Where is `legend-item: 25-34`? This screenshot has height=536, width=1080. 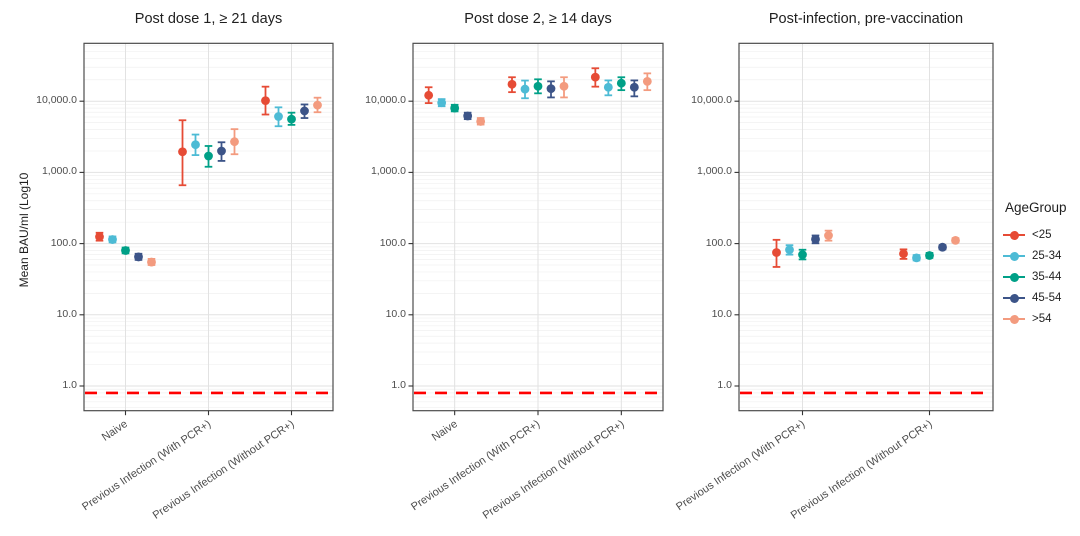
legend-item: 25-34 is located at coordinates (1041, 255).